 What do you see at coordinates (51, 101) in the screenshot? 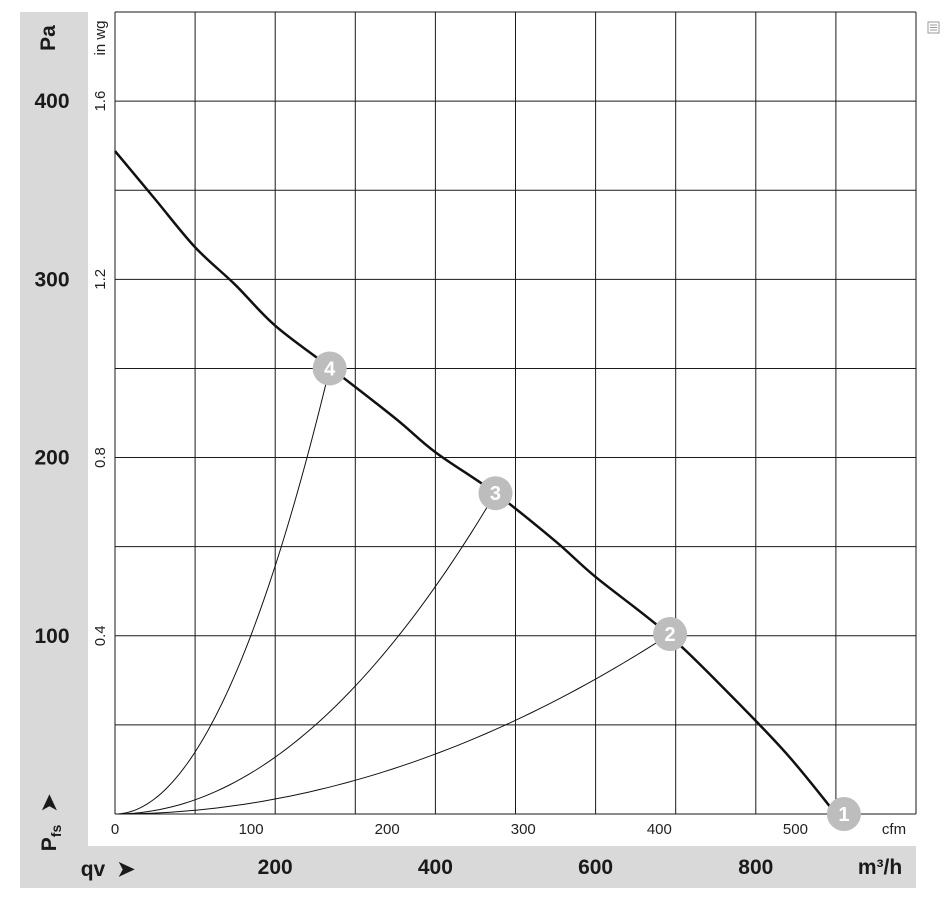
I see `y-tick-label: 400` at bounding box center [51, 101].